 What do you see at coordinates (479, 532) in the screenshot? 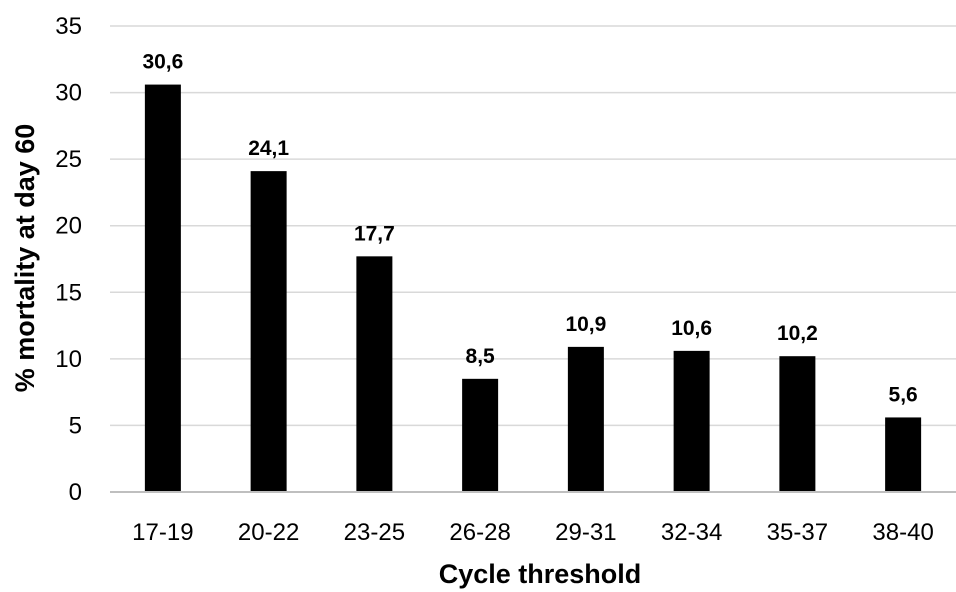
I see `x-tick-label: 26-28` at bounding box center [479, 532].